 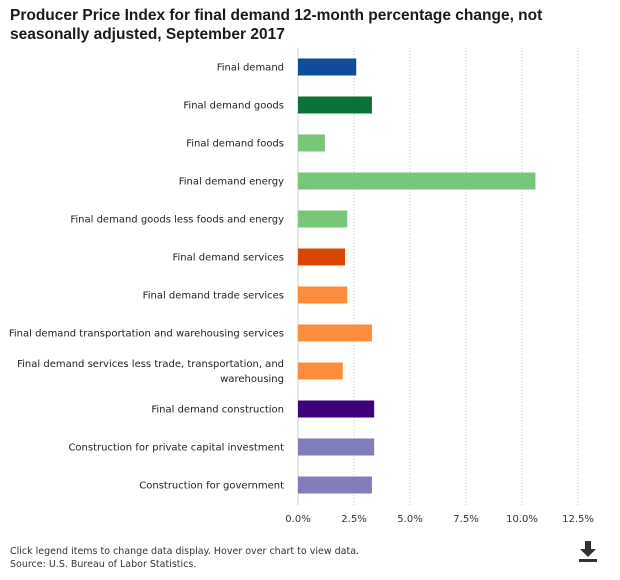 What do you see at coordinates (211, 486) in the screenshot?
I see `category-label: Construction for government` at bounding box center [211, 486].